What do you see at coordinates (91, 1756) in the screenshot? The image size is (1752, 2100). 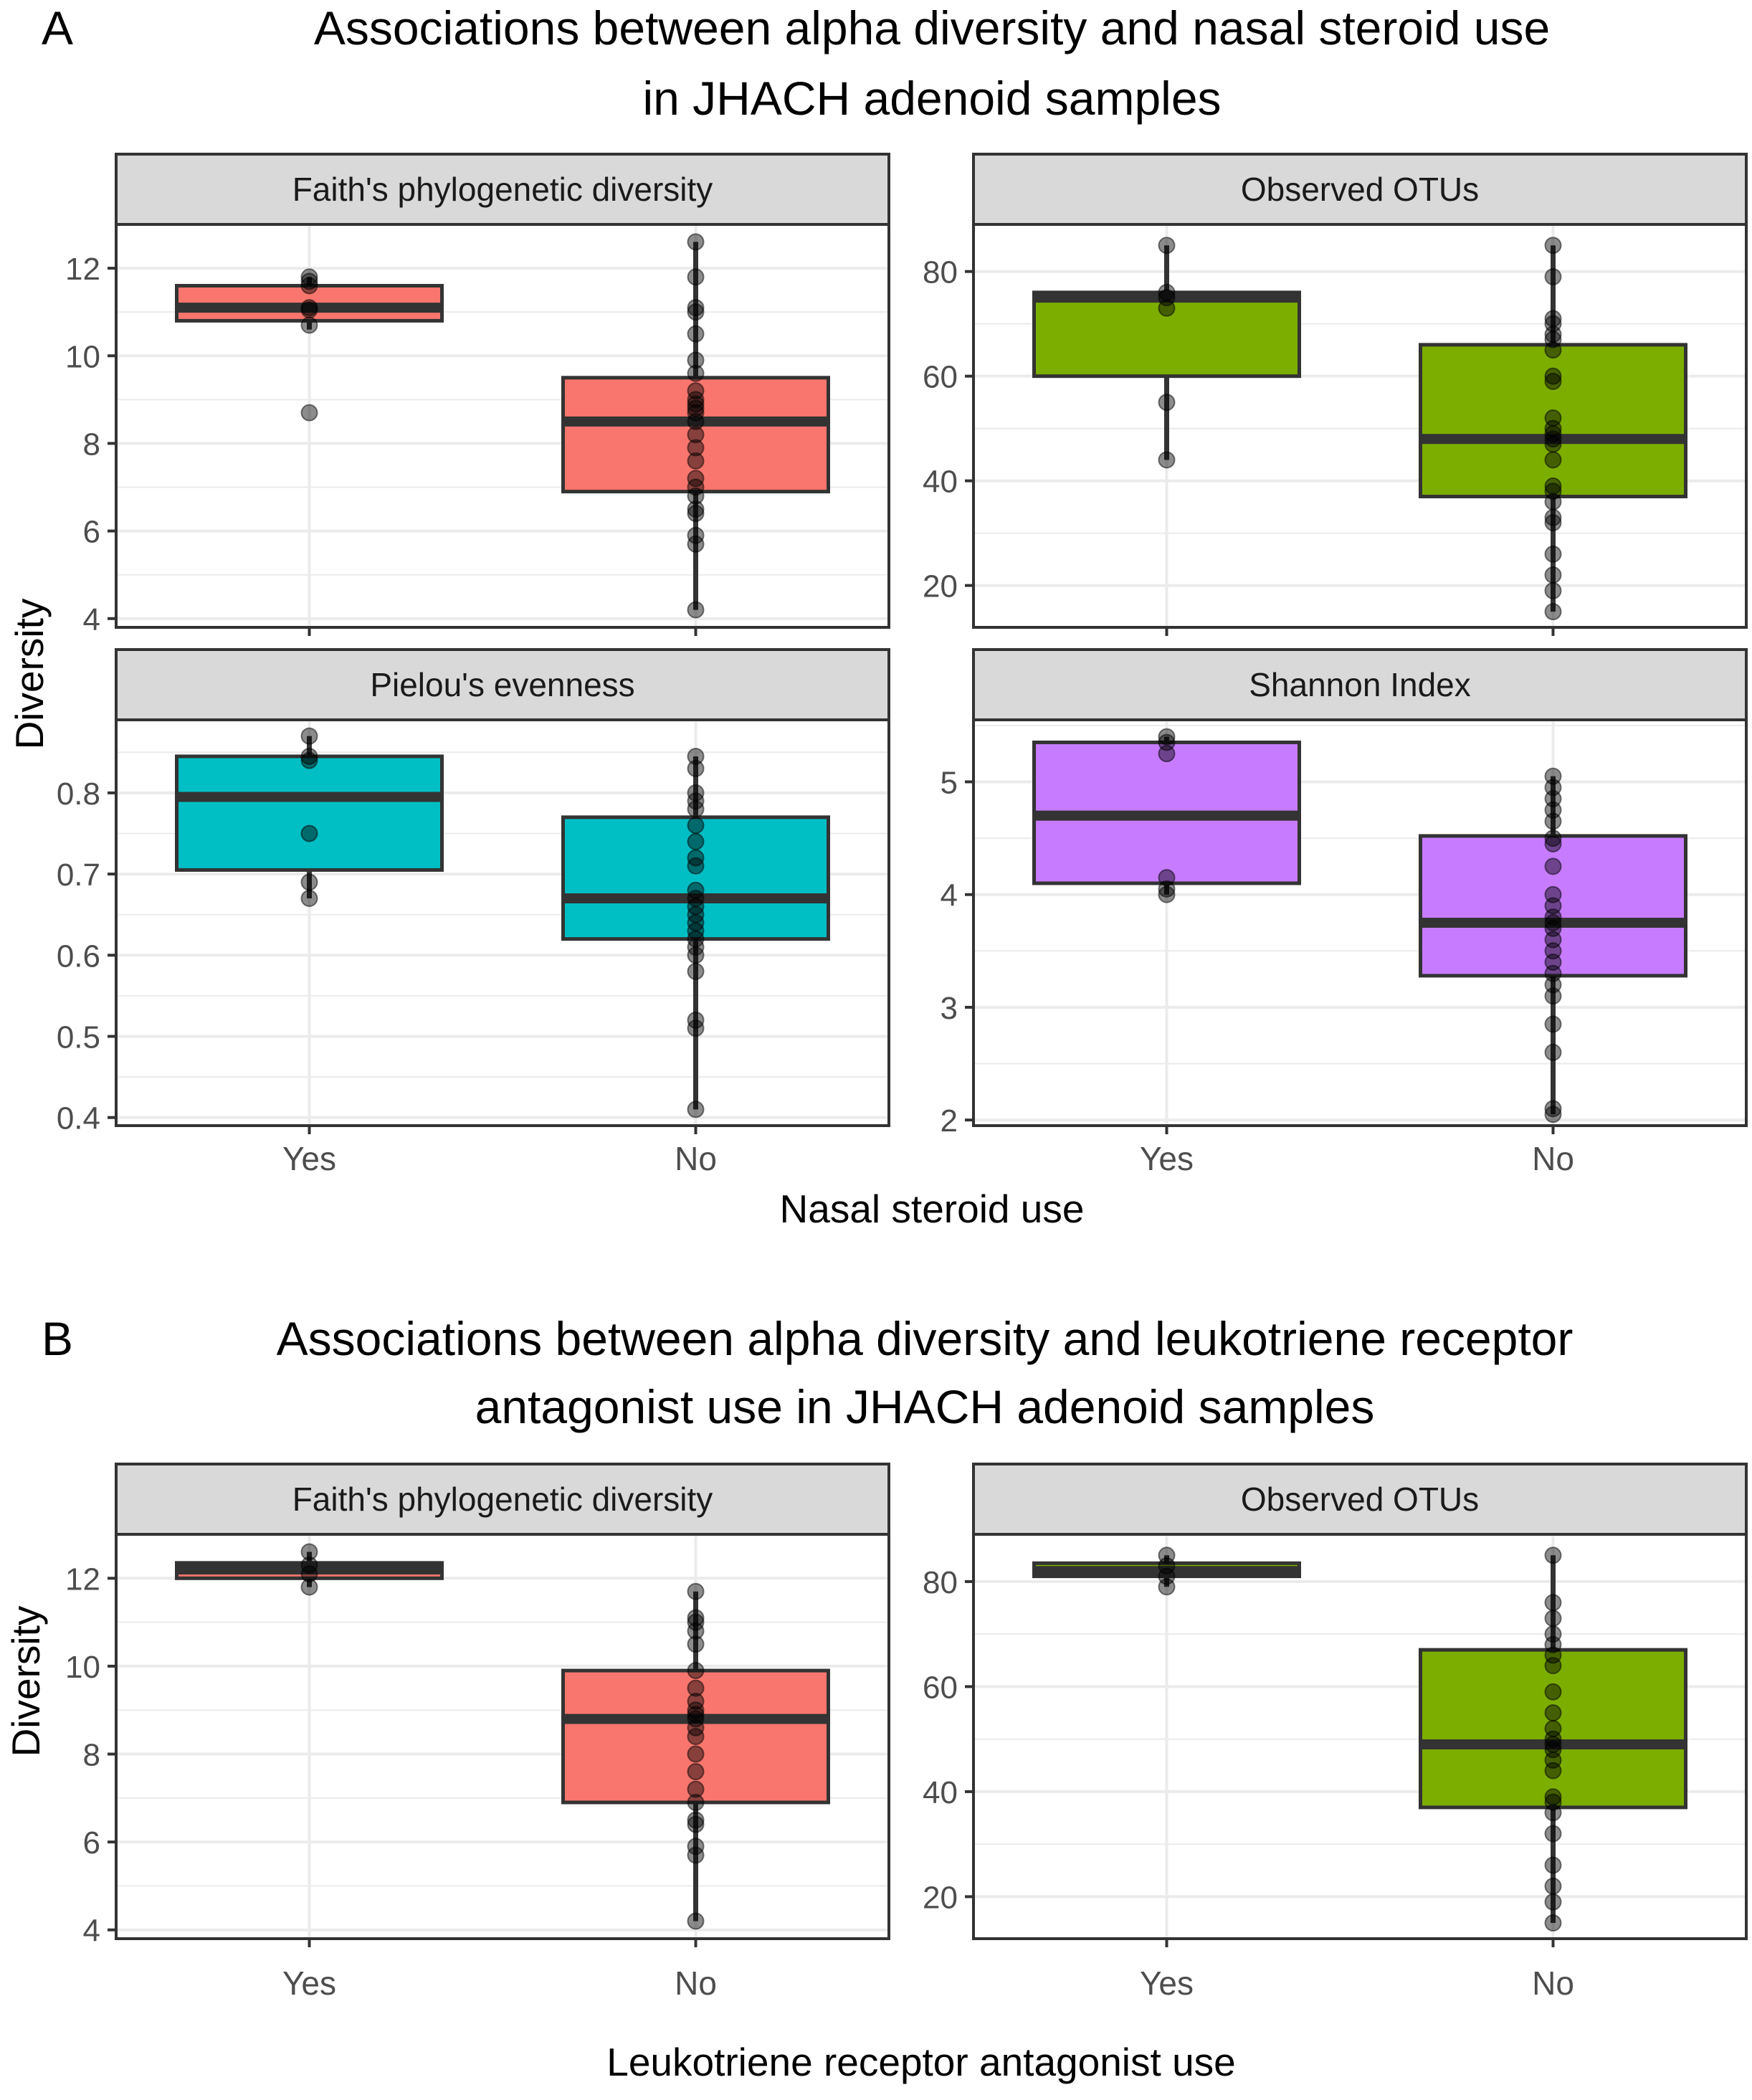 I see `y-tick-label: 8` at bounding box center [91, 1756].